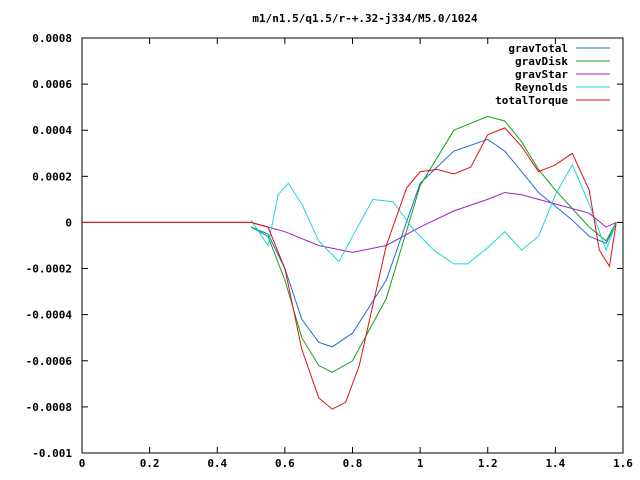 The height and width of the screenshot is (480, 640). I want to click on y-tick-label: -0.0002, so click(49, 269).